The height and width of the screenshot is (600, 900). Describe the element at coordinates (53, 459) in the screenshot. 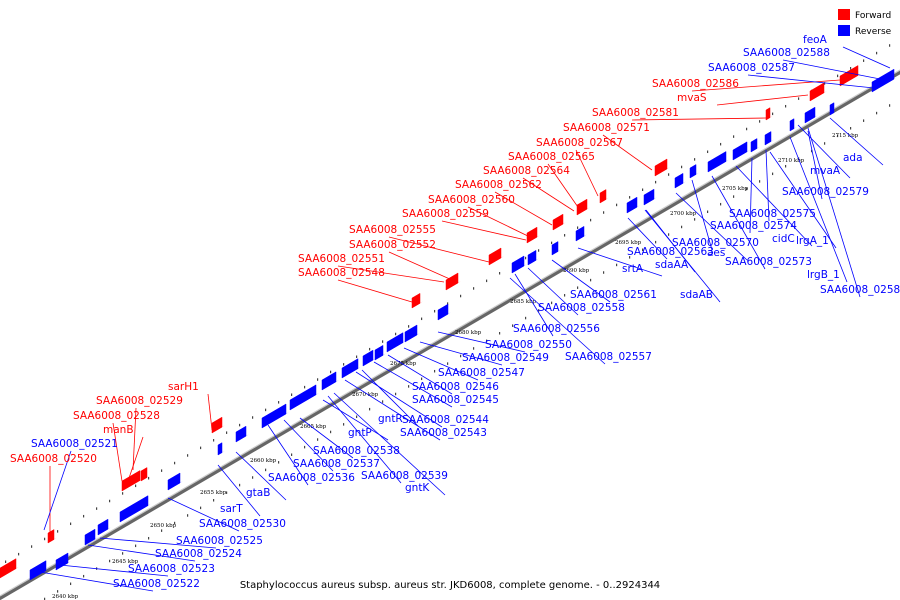

I see `forward-gene-label: SAA6008_02520` at that location.